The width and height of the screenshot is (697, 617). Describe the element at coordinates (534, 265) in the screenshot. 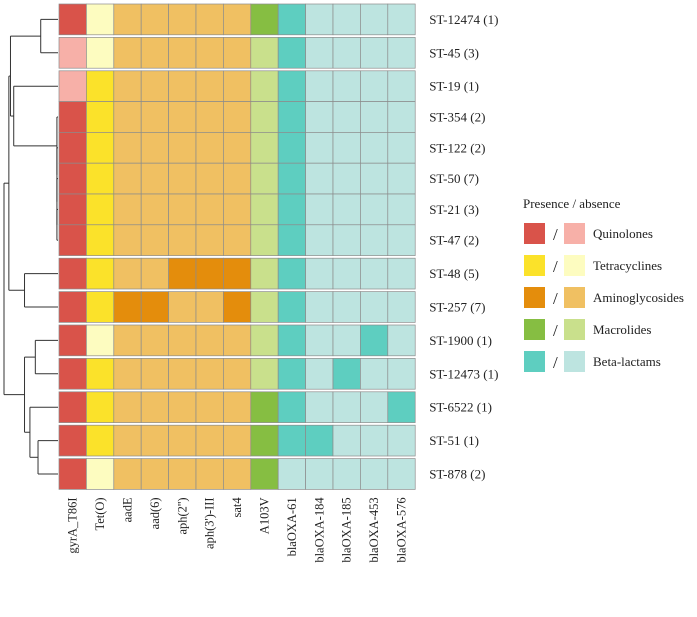

I see `legend-present-swatch` at that location.